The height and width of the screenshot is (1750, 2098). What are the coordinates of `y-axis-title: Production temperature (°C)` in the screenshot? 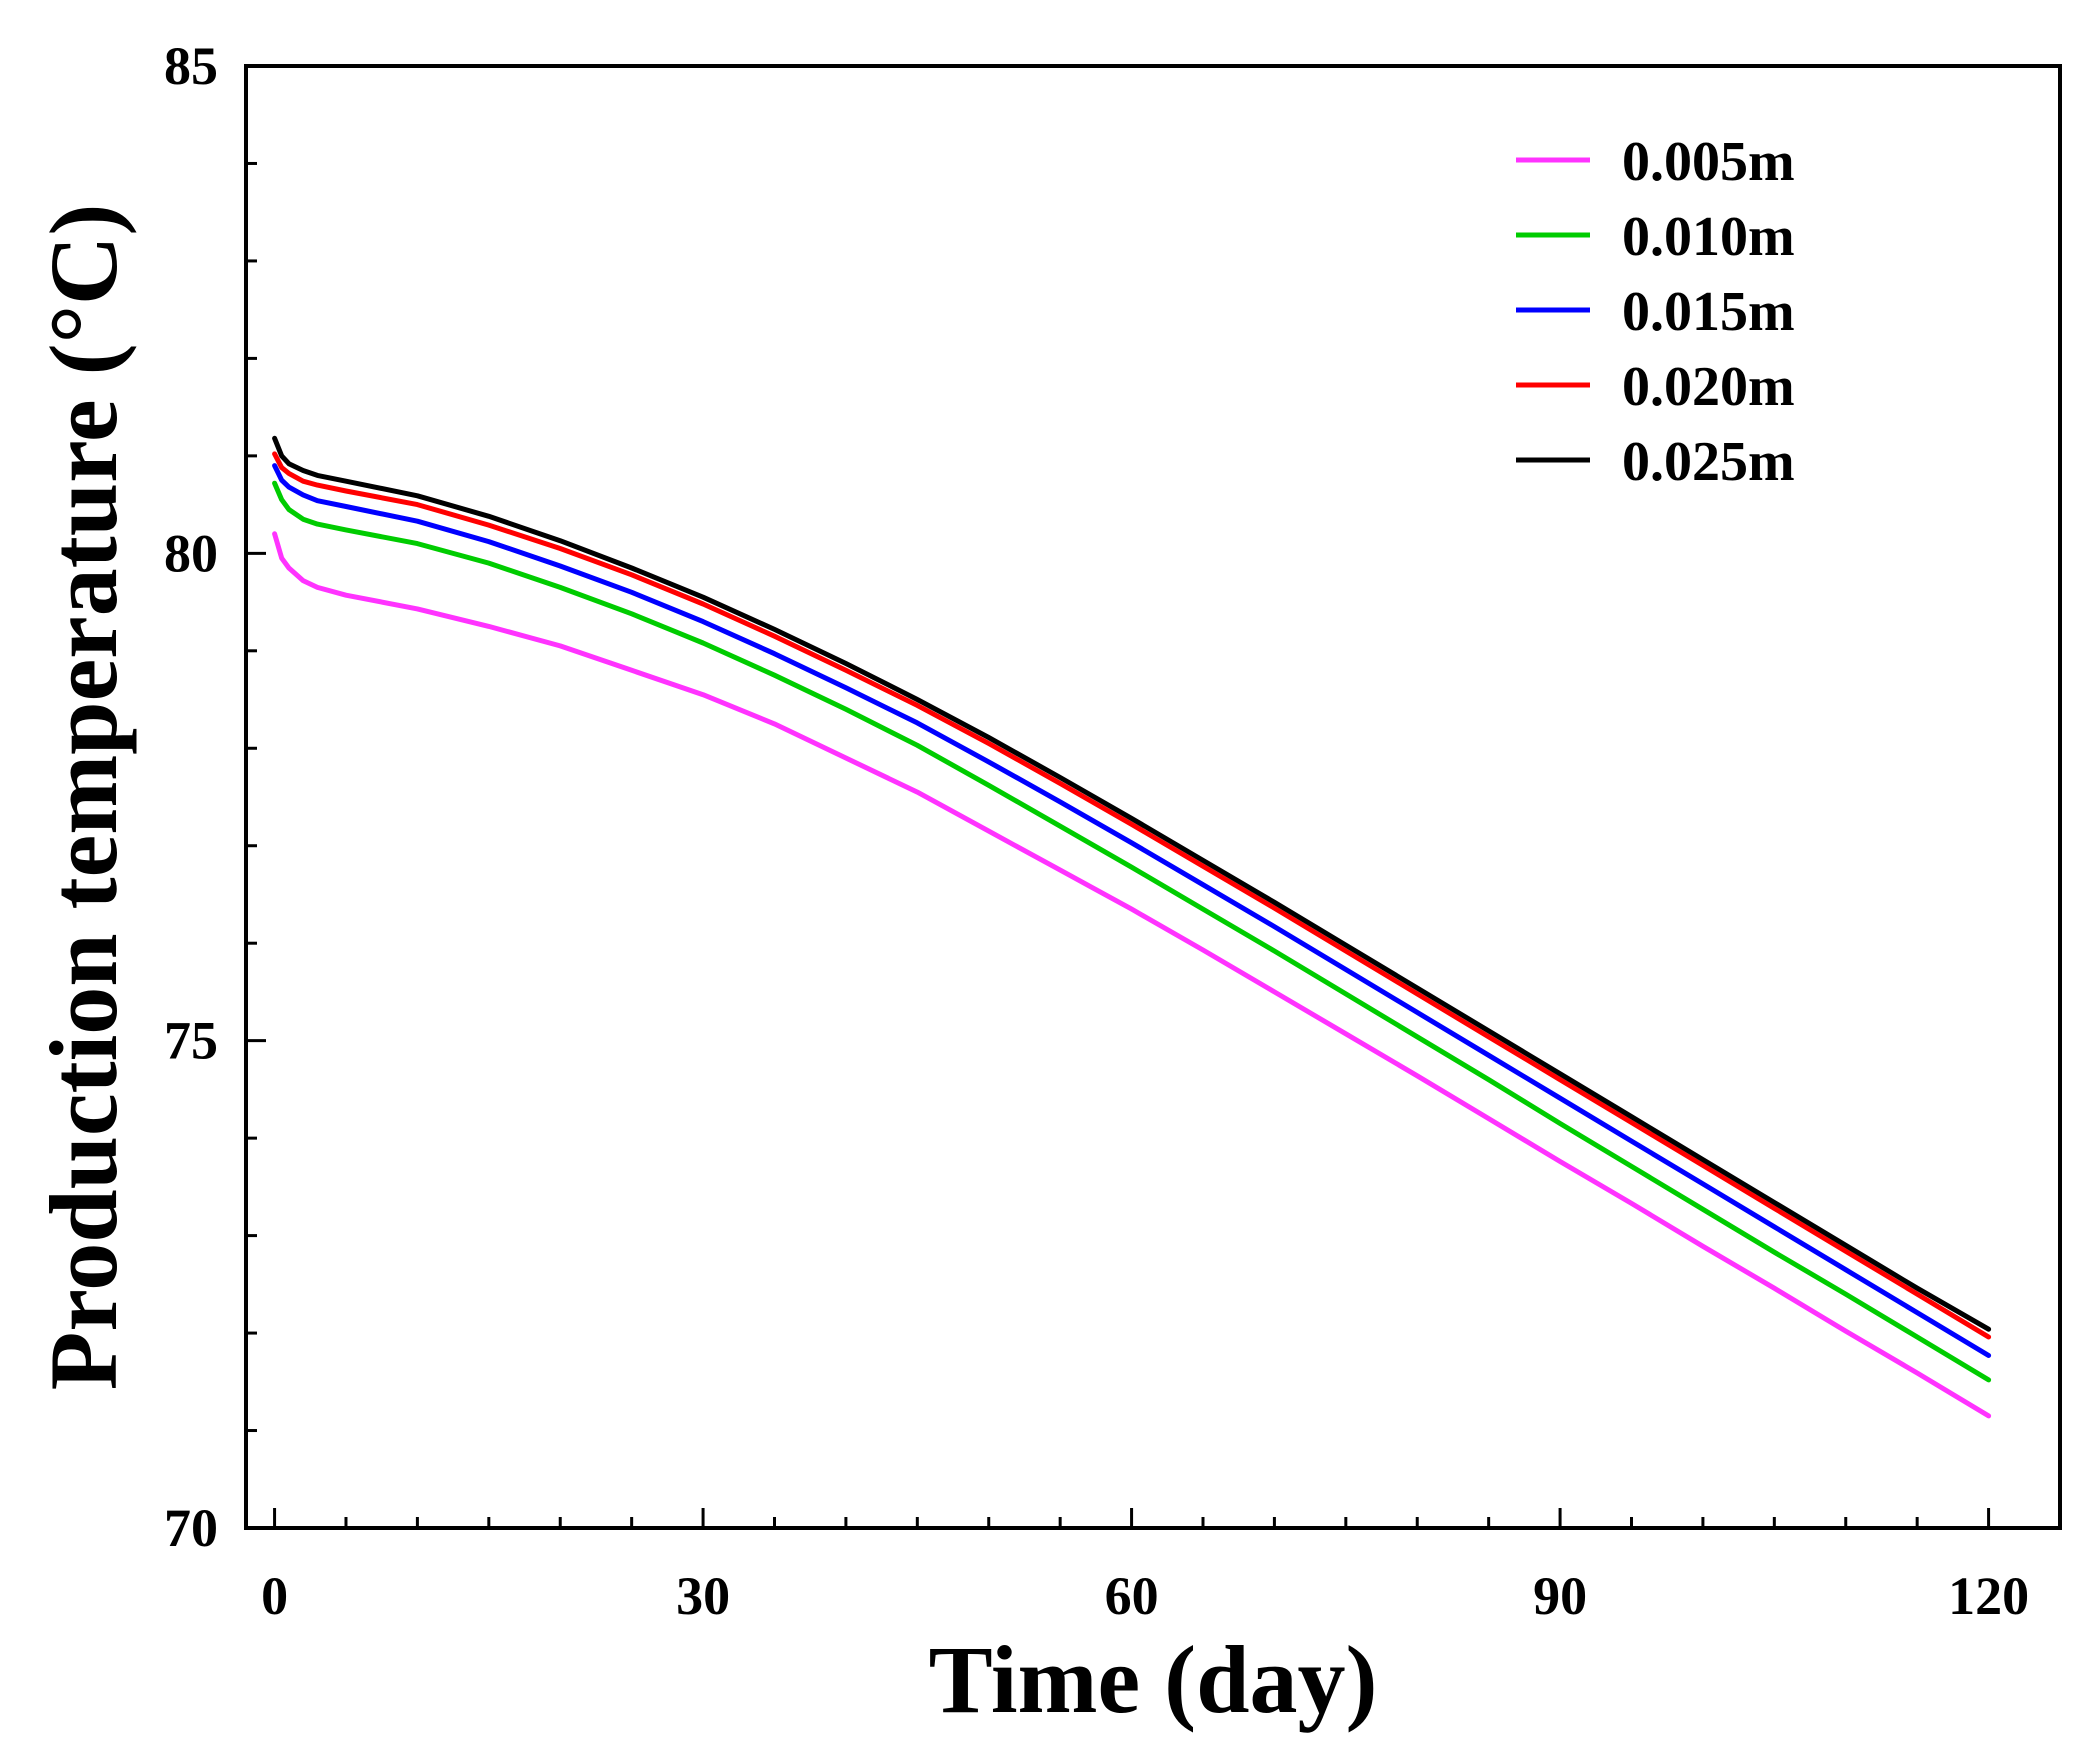 It's located at (83, 797).